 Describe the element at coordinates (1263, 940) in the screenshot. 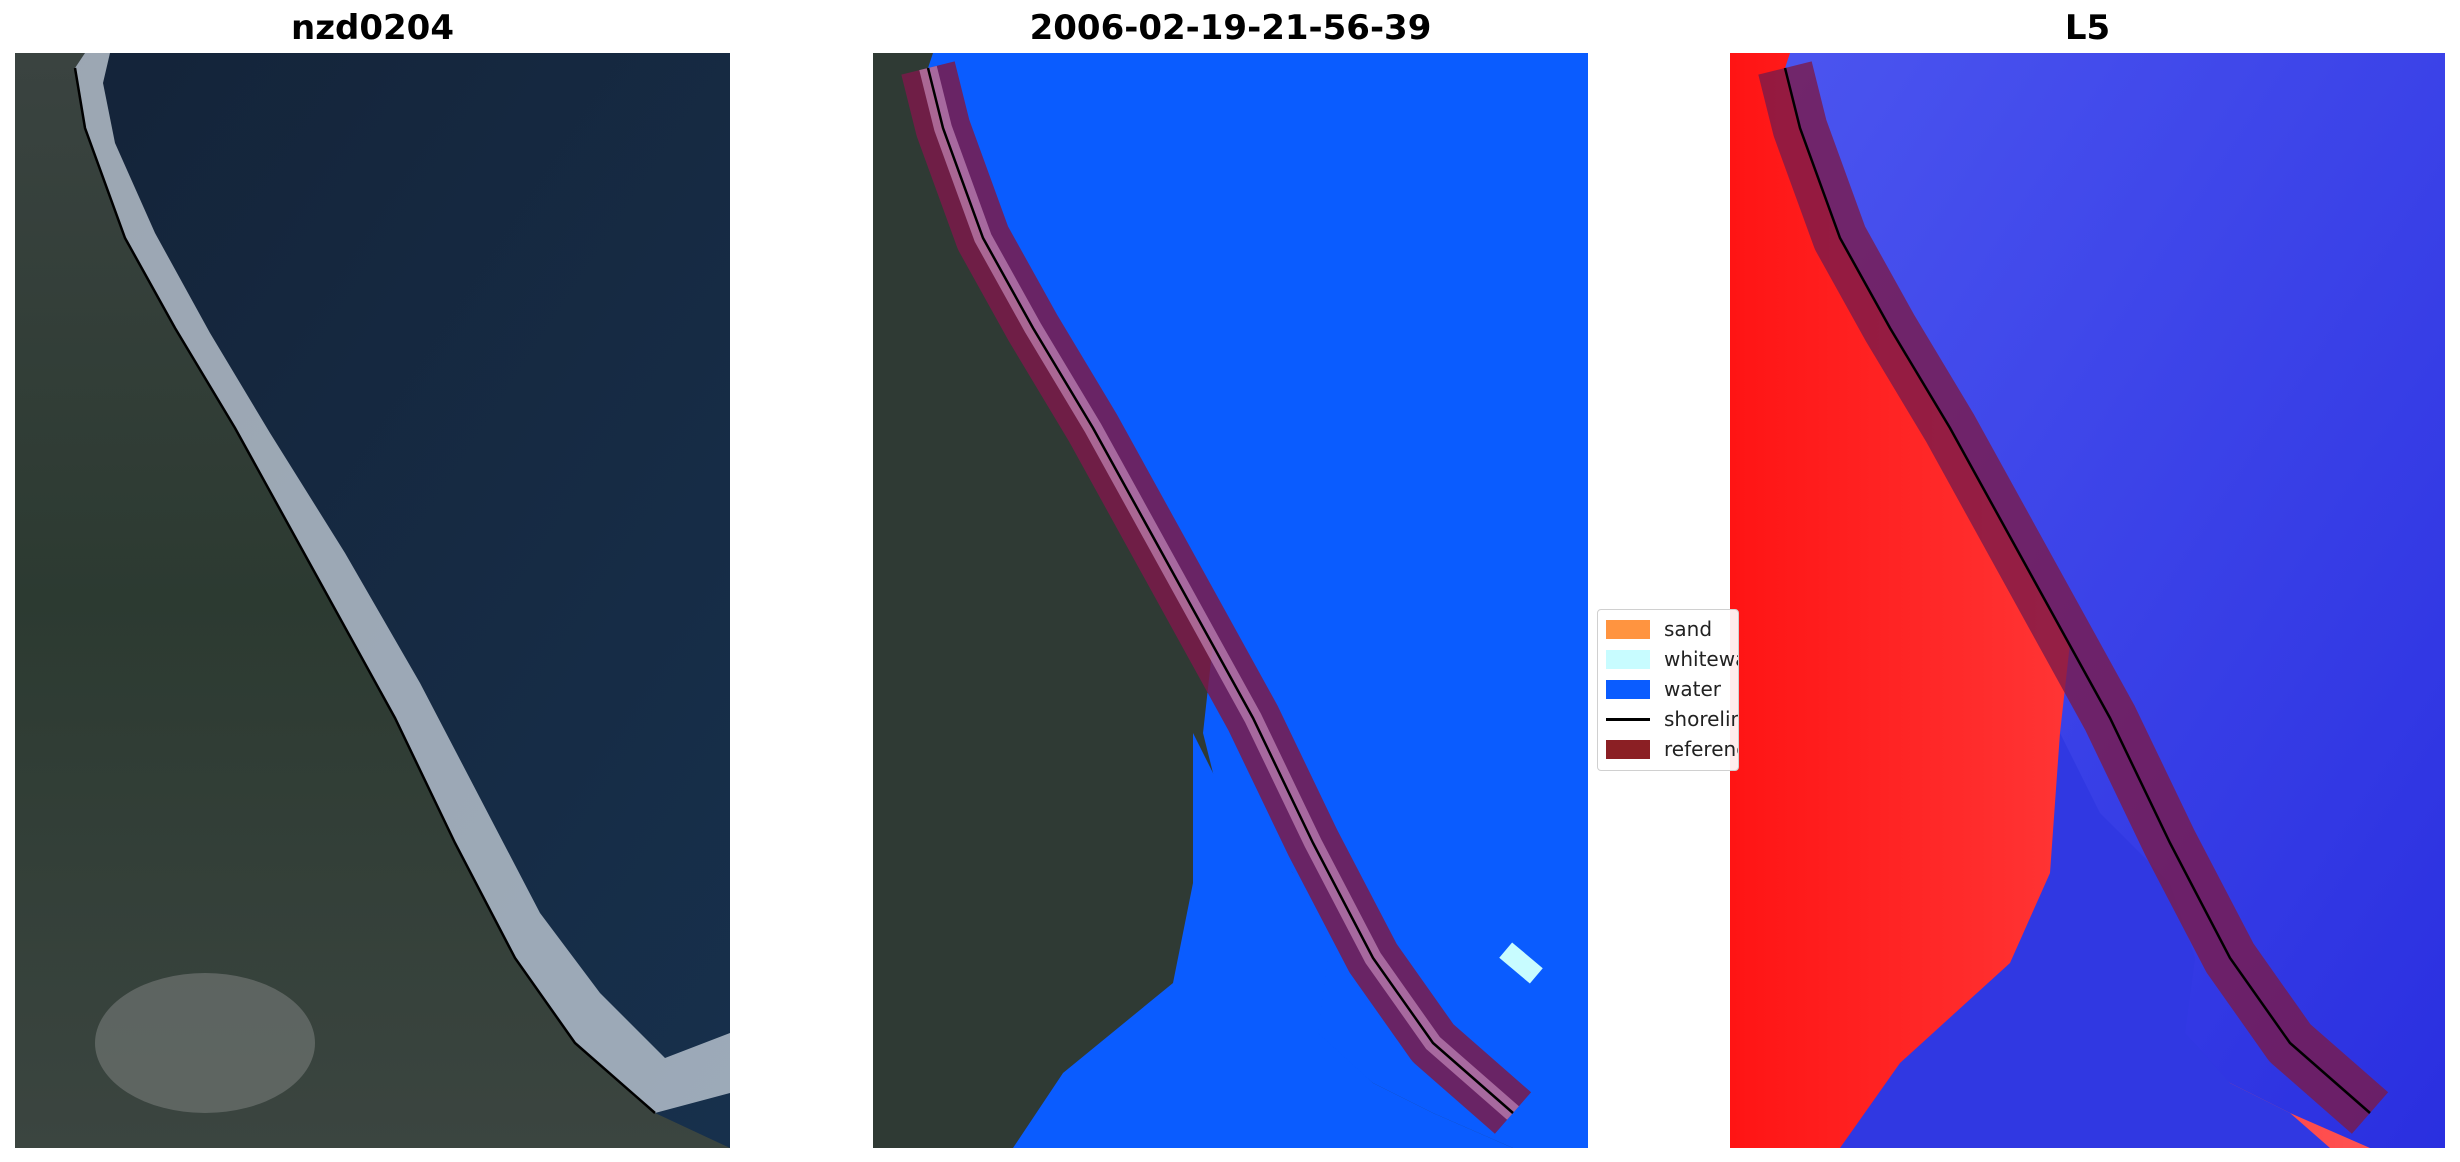

I see `estuary-water-class` at that location.